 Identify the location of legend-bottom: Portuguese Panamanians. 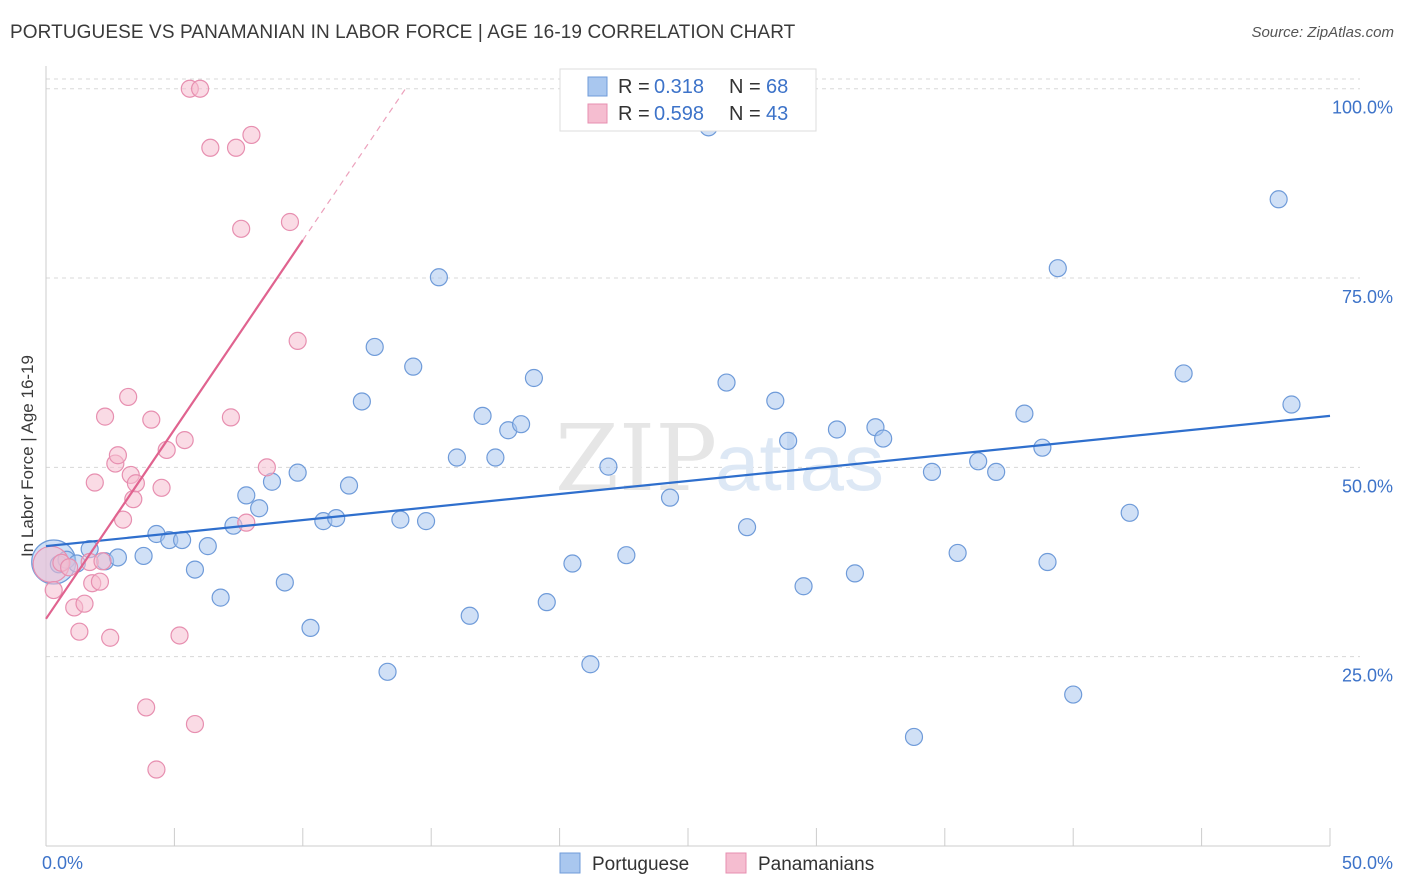
(716, 863).